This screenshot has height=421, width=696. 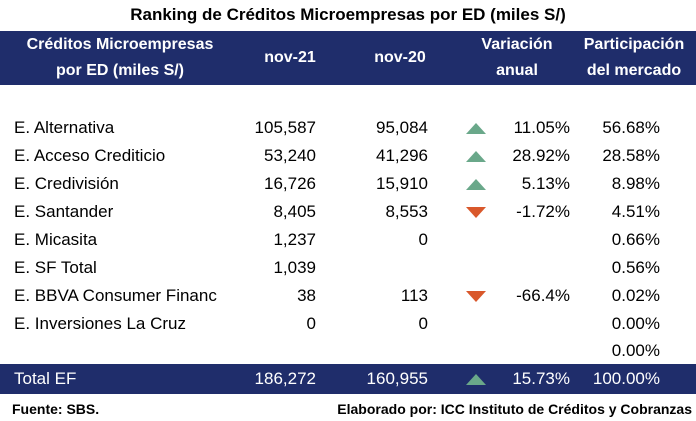 What do you see at coordinates (294, 267) in the screenshot?
I see `row-nov21: 1,039` at bounding box center [294, 267].